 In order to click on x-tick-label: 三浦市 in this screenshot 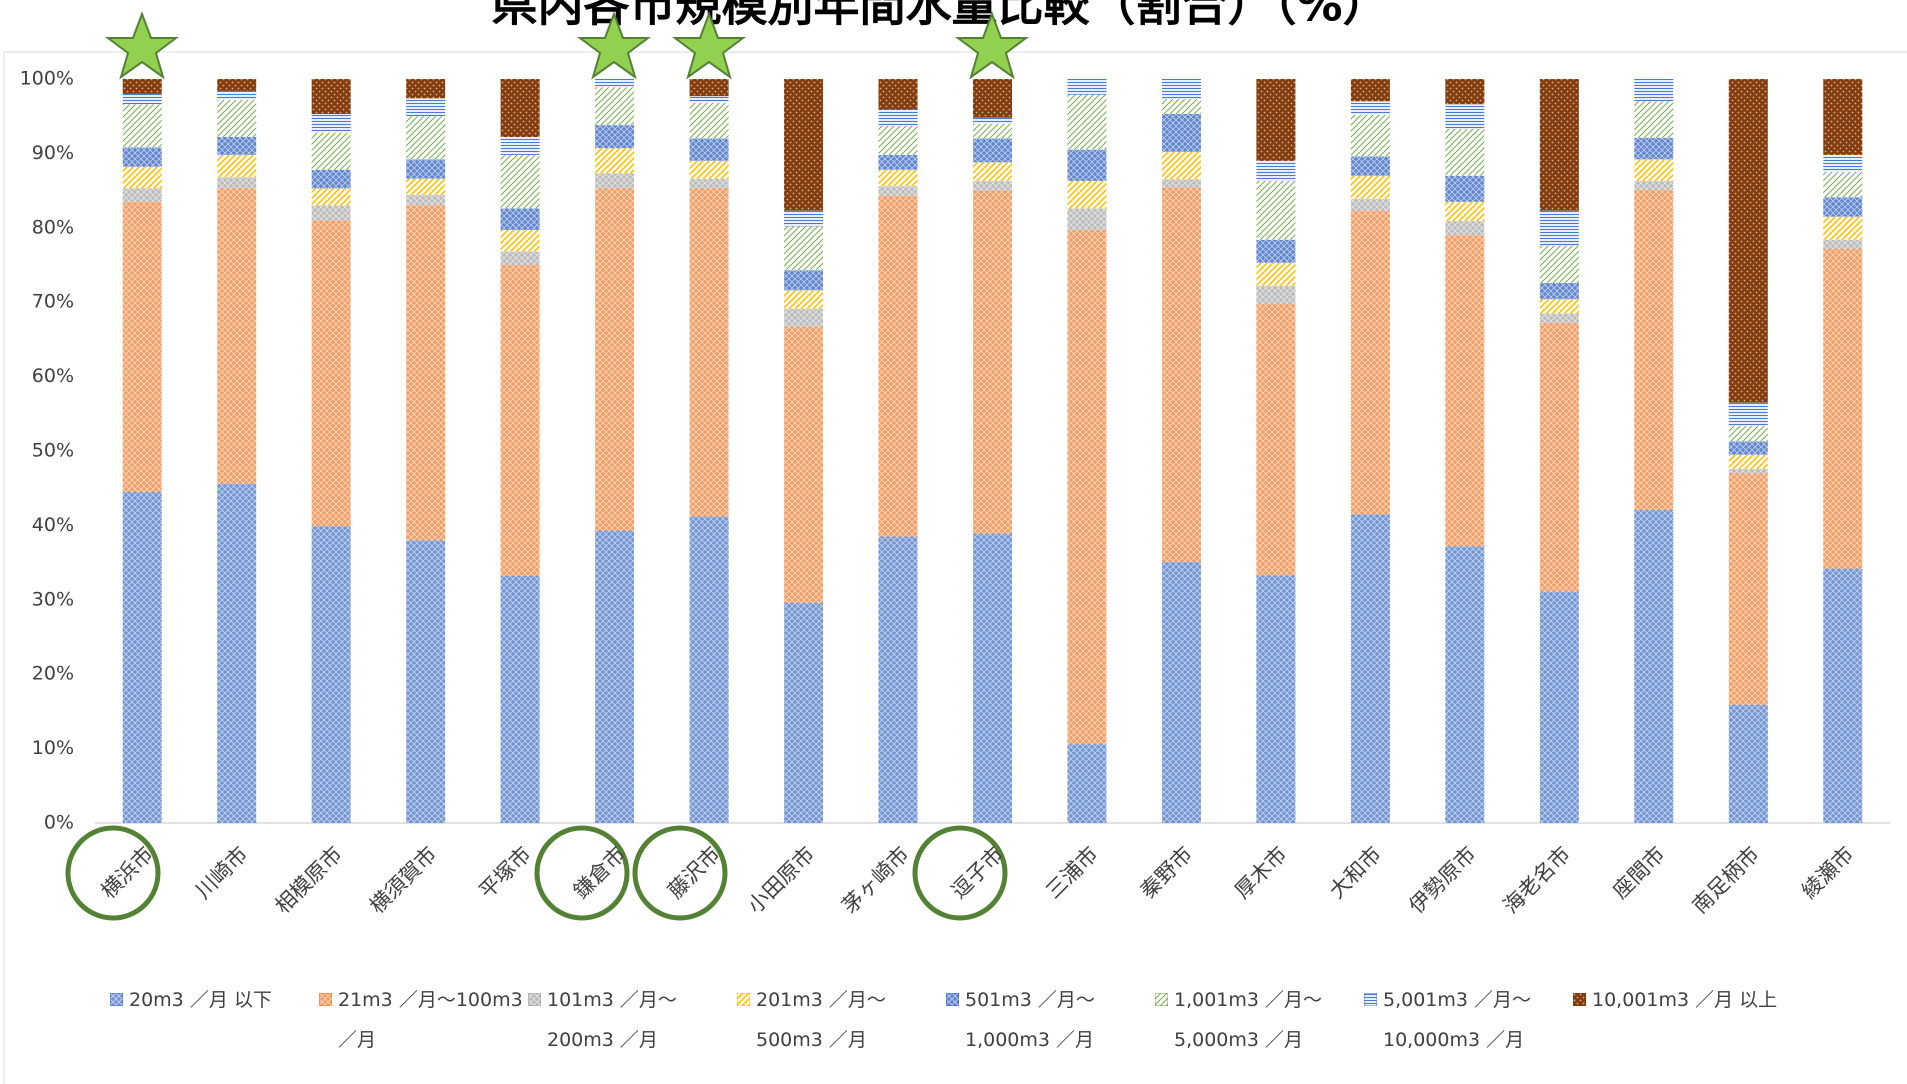, I will do `click(1072, 873)`.